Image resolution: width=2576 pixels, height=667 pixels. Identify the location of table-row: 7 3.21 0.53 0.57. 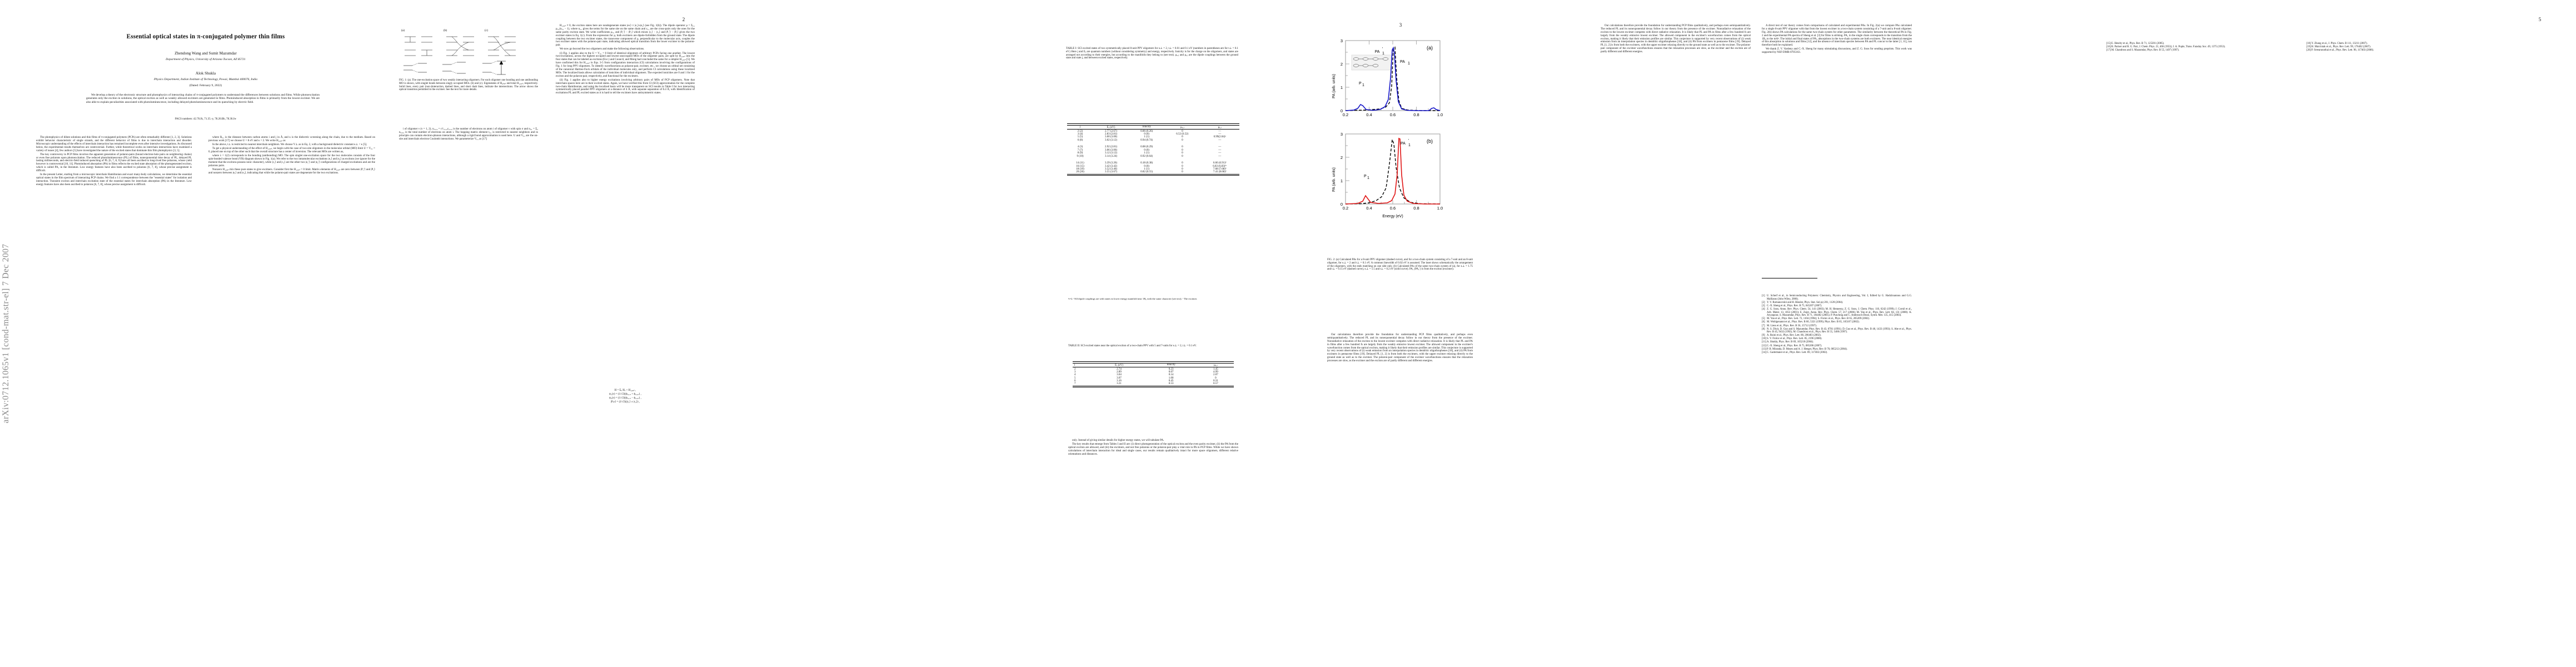
(1153, 384).